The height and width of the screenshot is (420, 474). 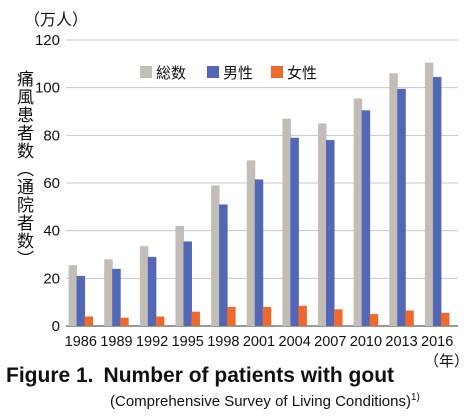 I want to click on x-tick-label: 1995, so click(x=188, y=342).